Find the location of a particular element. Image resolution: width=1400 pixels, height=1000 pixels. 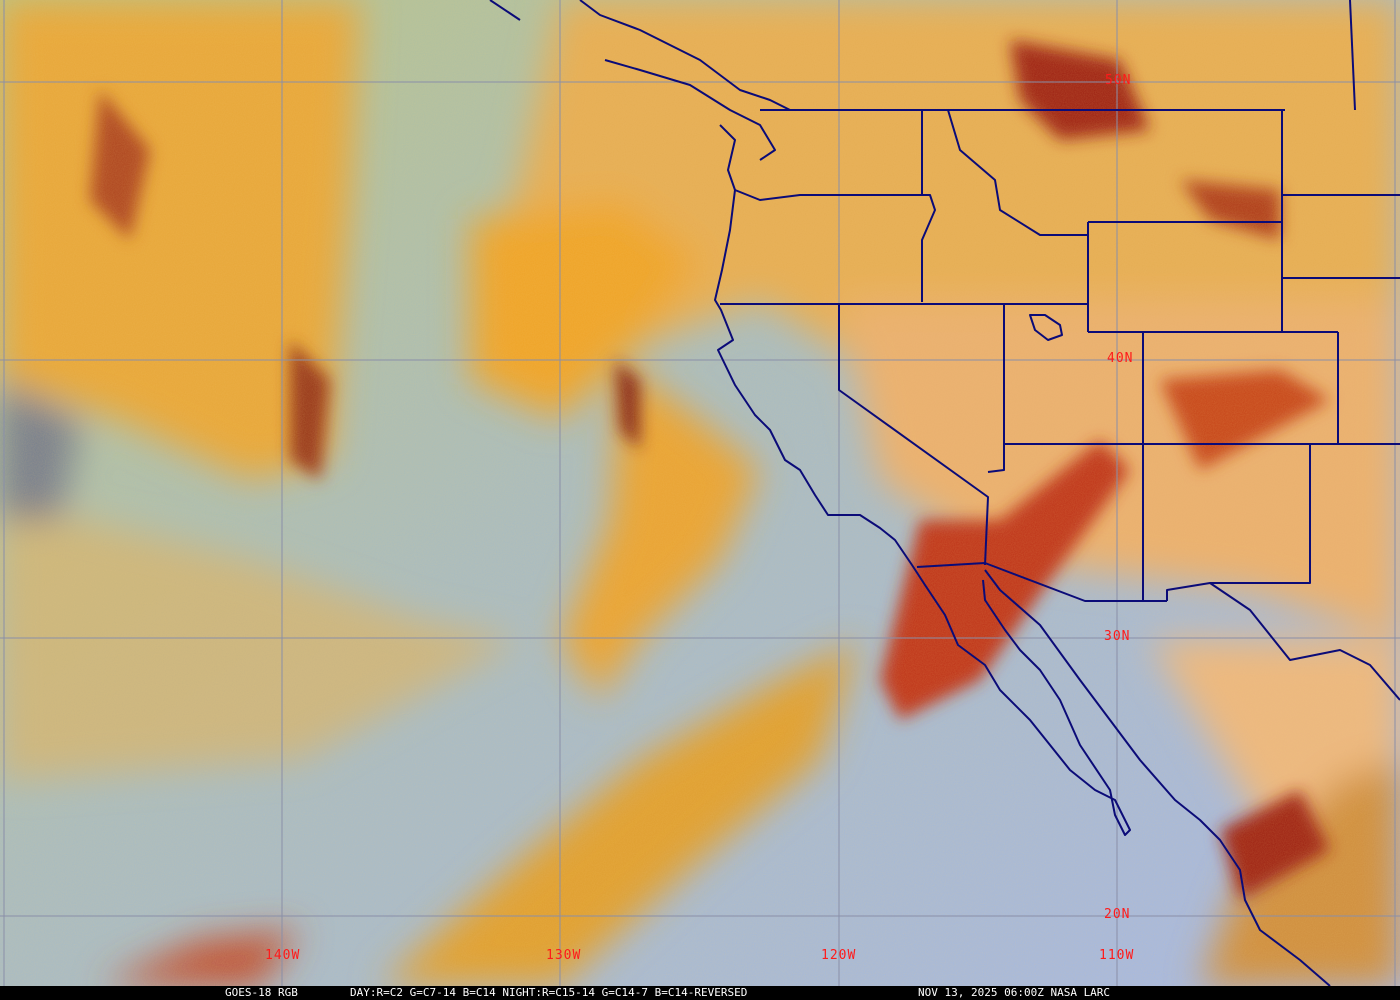

border-wy is located at coordinates (1244, 221).